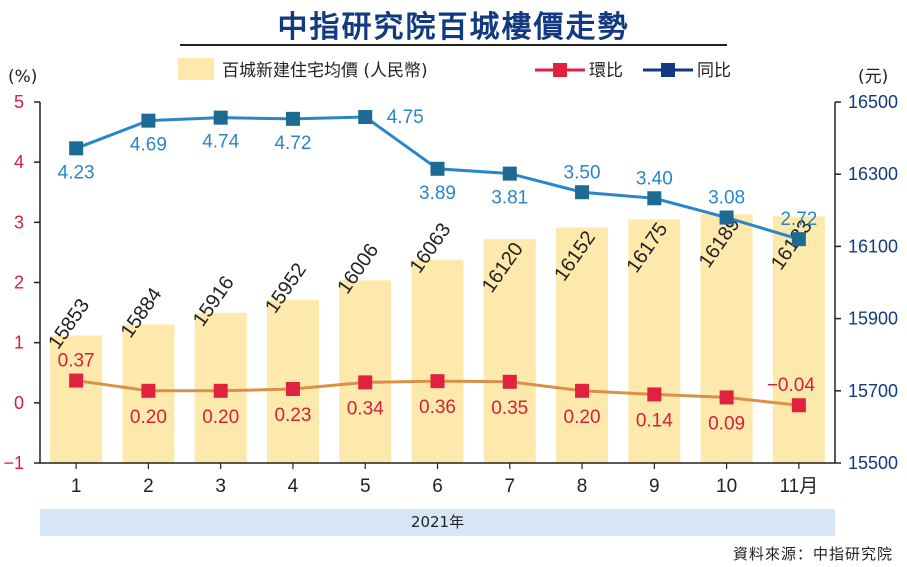  Describe the element at coordinates (220, 417) in the screenshot. I see `mom-label-3: 0.20` at that location.